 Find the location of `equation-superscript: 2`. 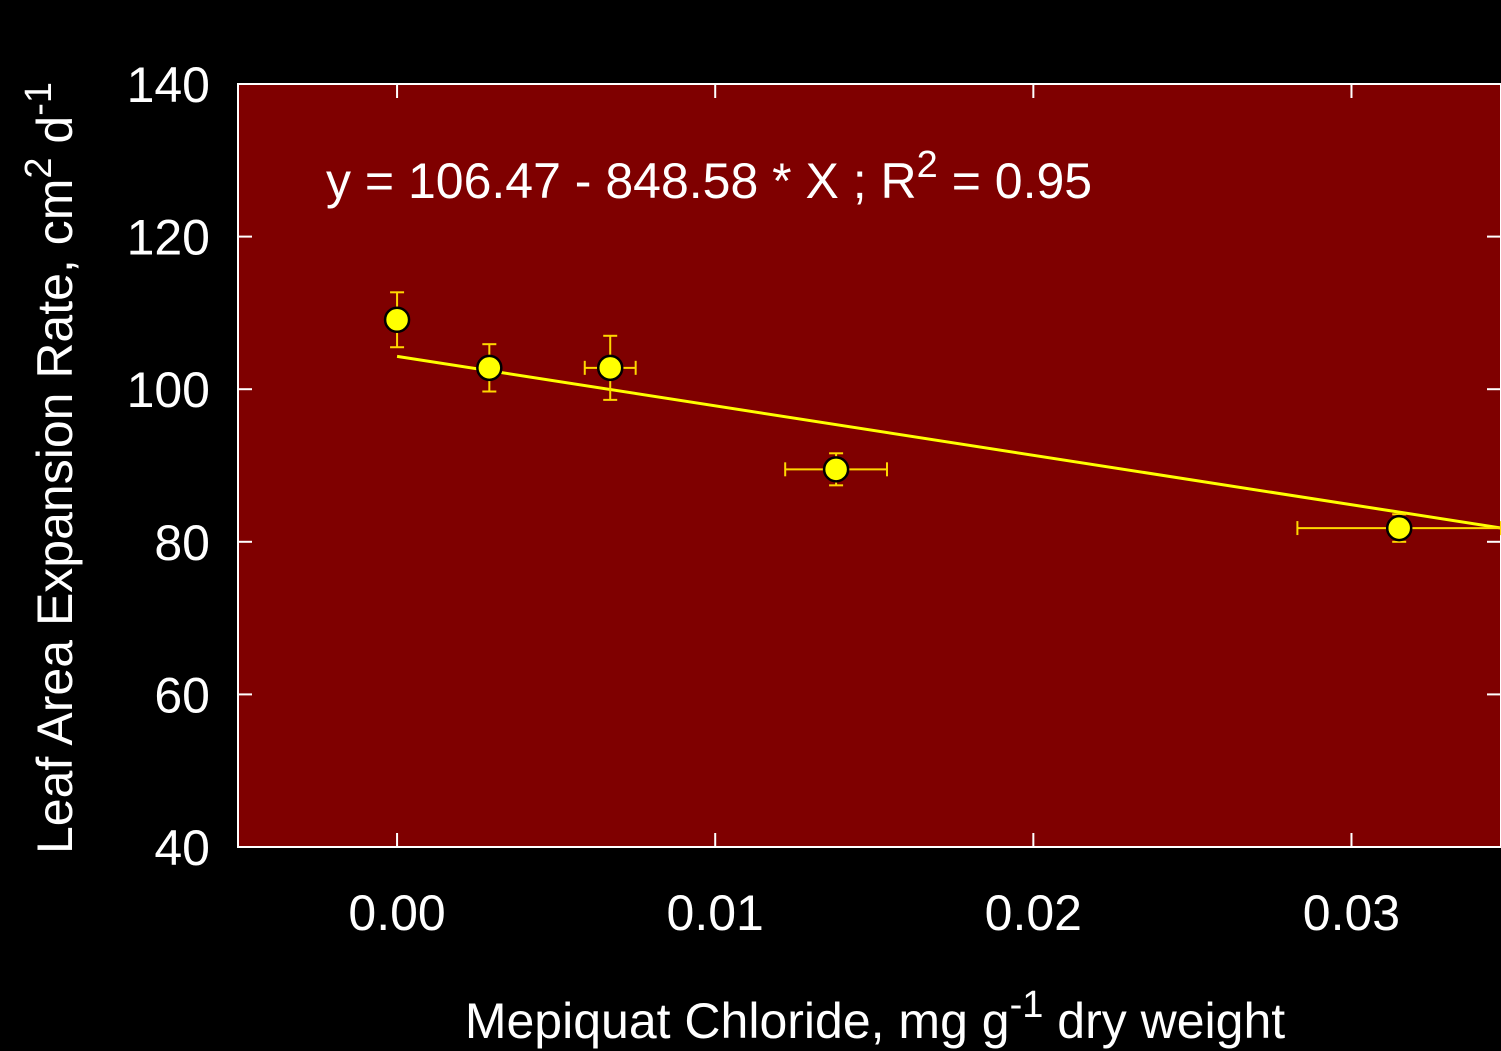

equation-superscript: 2 is located at coordinates (927, 165).